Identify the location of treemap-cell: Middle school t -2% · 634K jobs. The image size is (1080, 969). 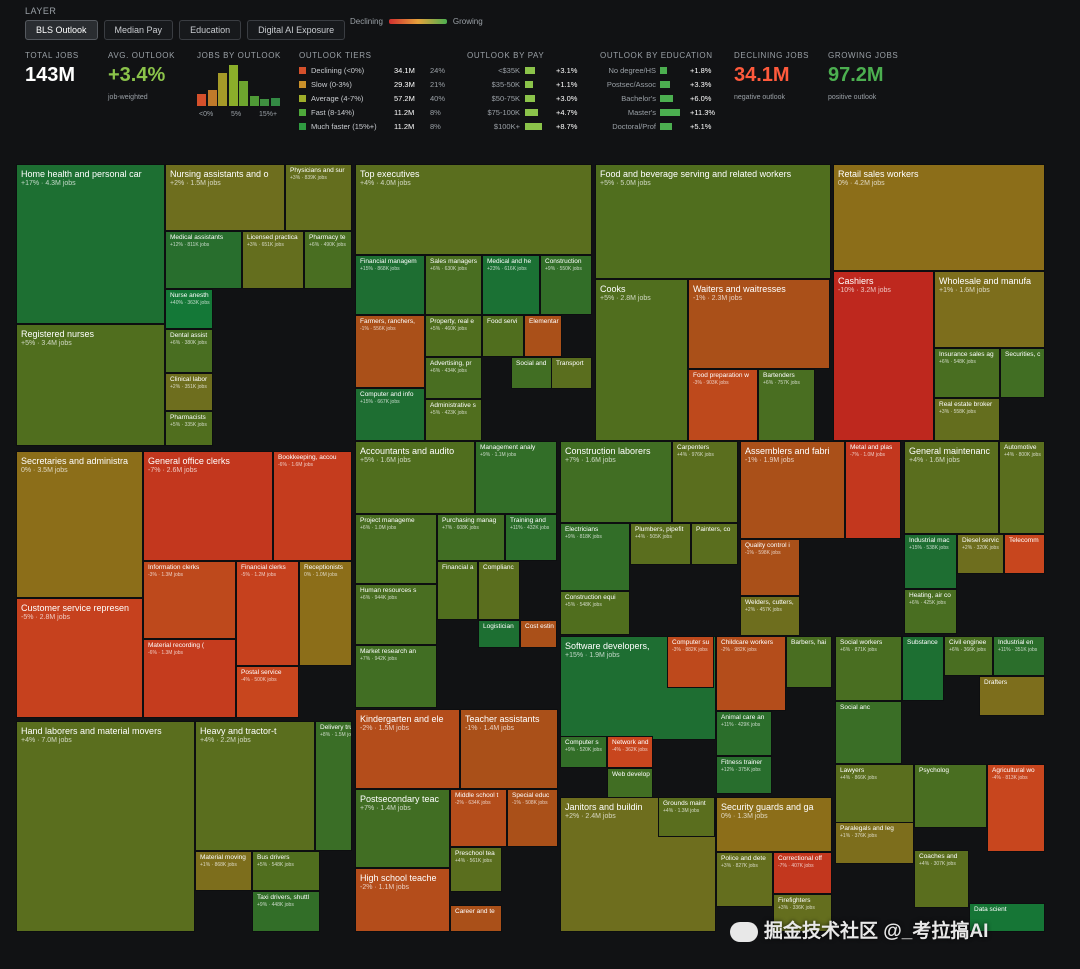
(478, 818).